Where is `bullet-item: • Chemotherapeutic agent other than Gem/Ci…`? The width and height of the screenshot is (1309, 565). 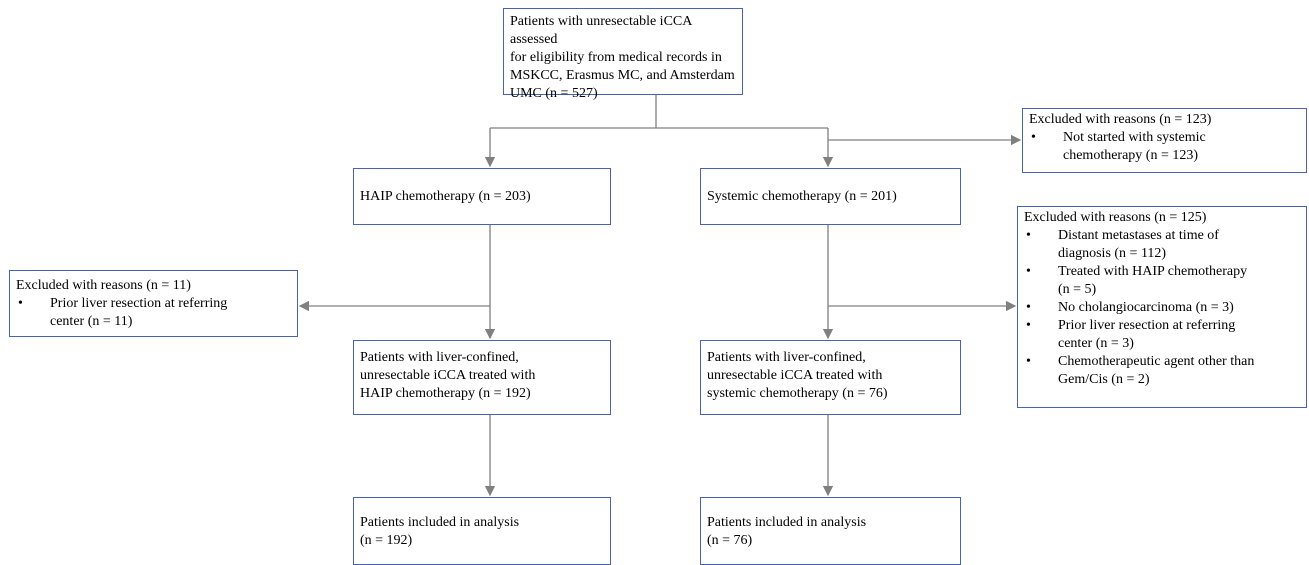 bullet-item: • Chemotherapeutic agent other than Gem/Ci… is located at coordinates (1162, 371).